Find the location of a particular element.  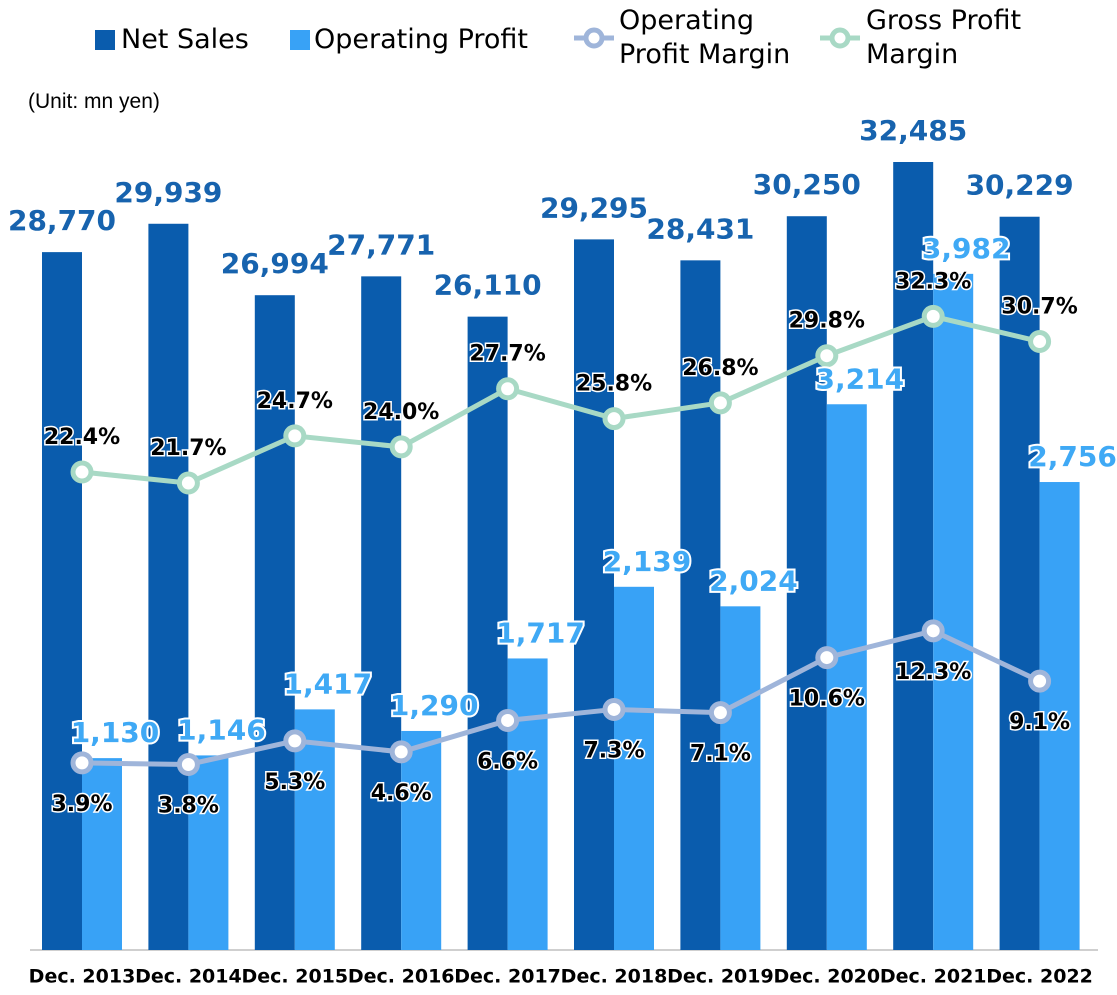

x-tick-label: Dec. 2021 is located at coordinates (933, 977).